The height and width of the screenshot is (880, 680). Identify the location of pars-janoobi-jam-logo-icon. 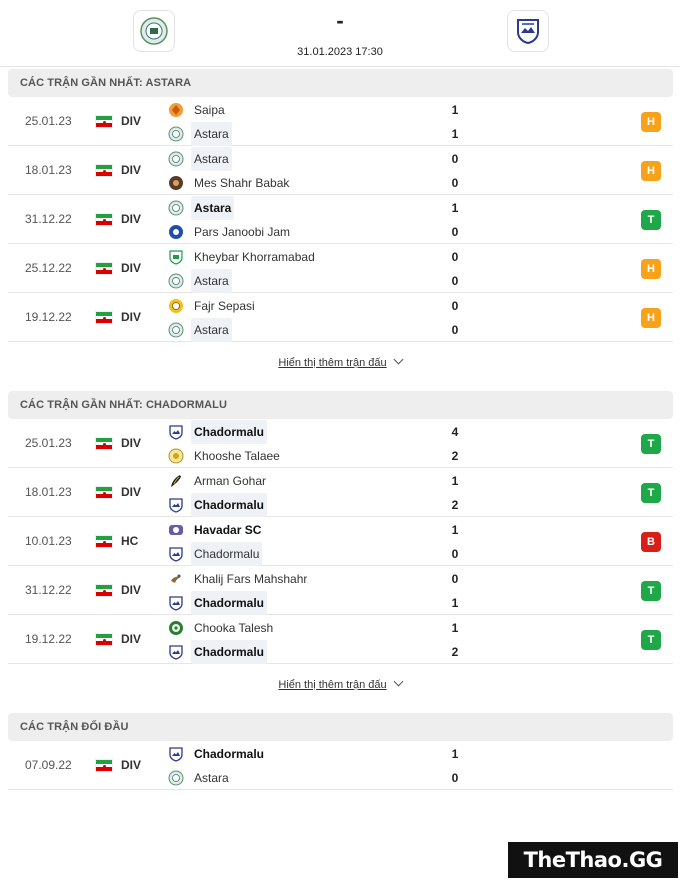
(176, 232).